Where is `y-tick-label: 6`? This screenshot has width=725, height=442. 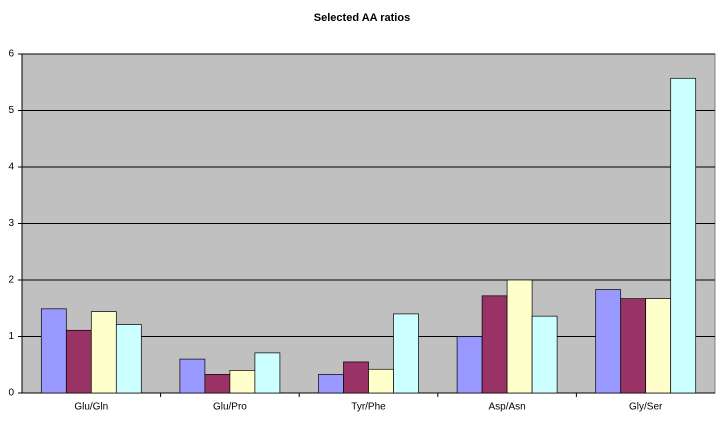
y-tick-label: 6 is located at coordinates (11, 54).